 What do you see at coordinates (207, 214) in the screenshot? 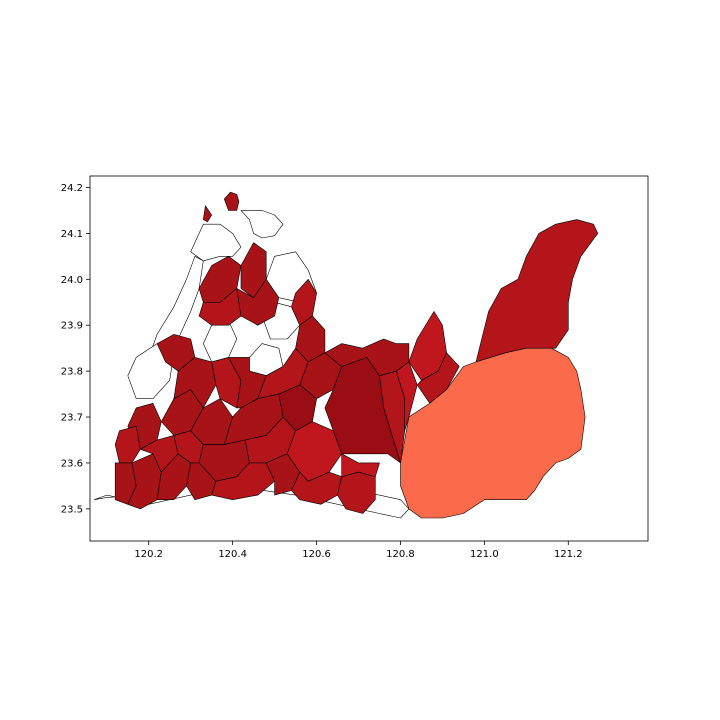
I see `region-north-tip` at bounding box center [207, 214].